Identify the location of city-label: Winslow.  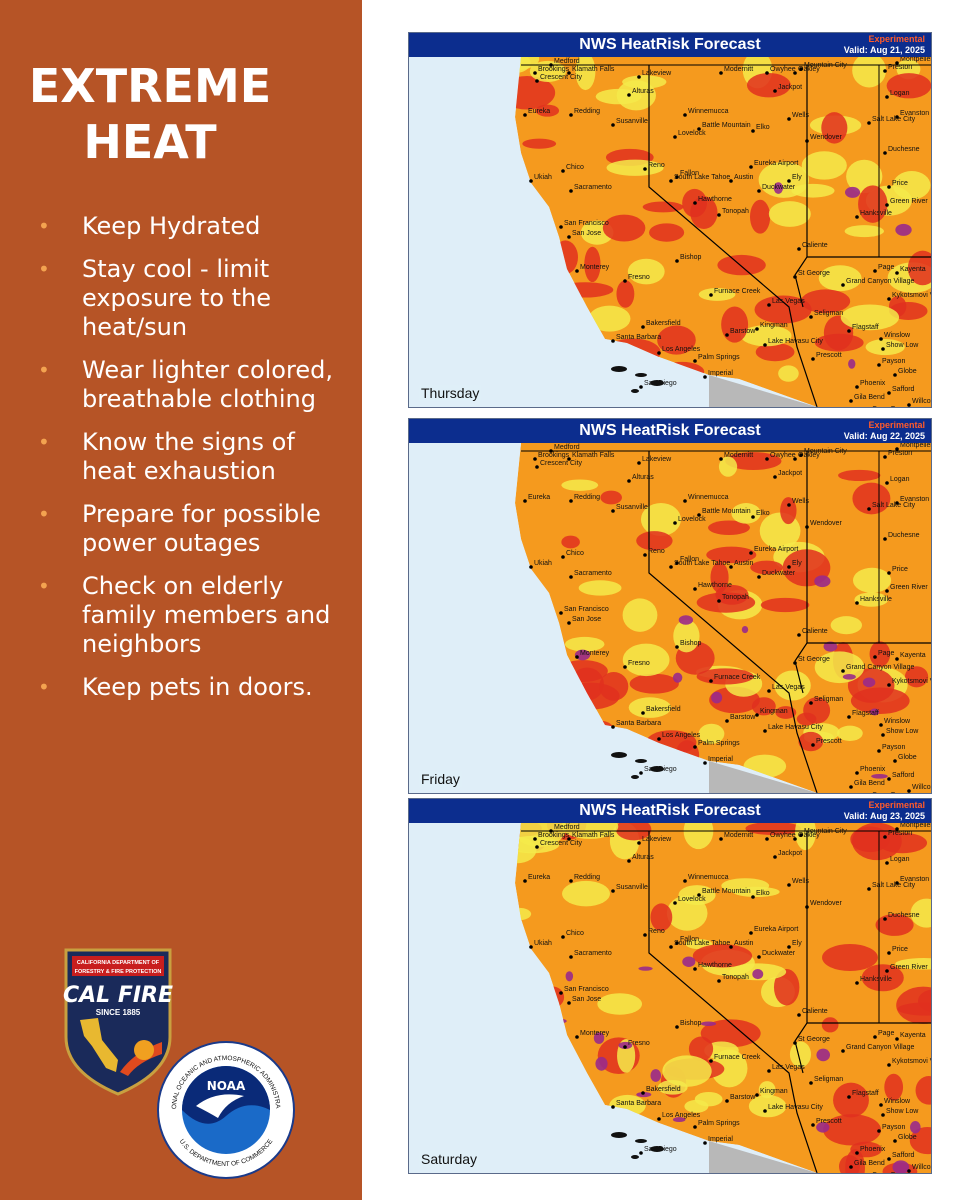
(897, 1101).